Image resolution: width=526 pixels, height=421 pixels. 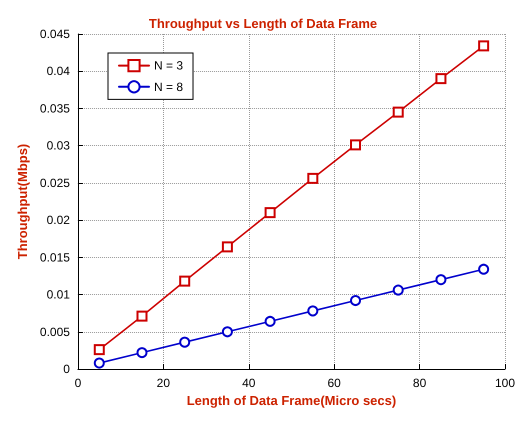 I want to click on y-tick-label: 0.005, so click(x=55, y=331).